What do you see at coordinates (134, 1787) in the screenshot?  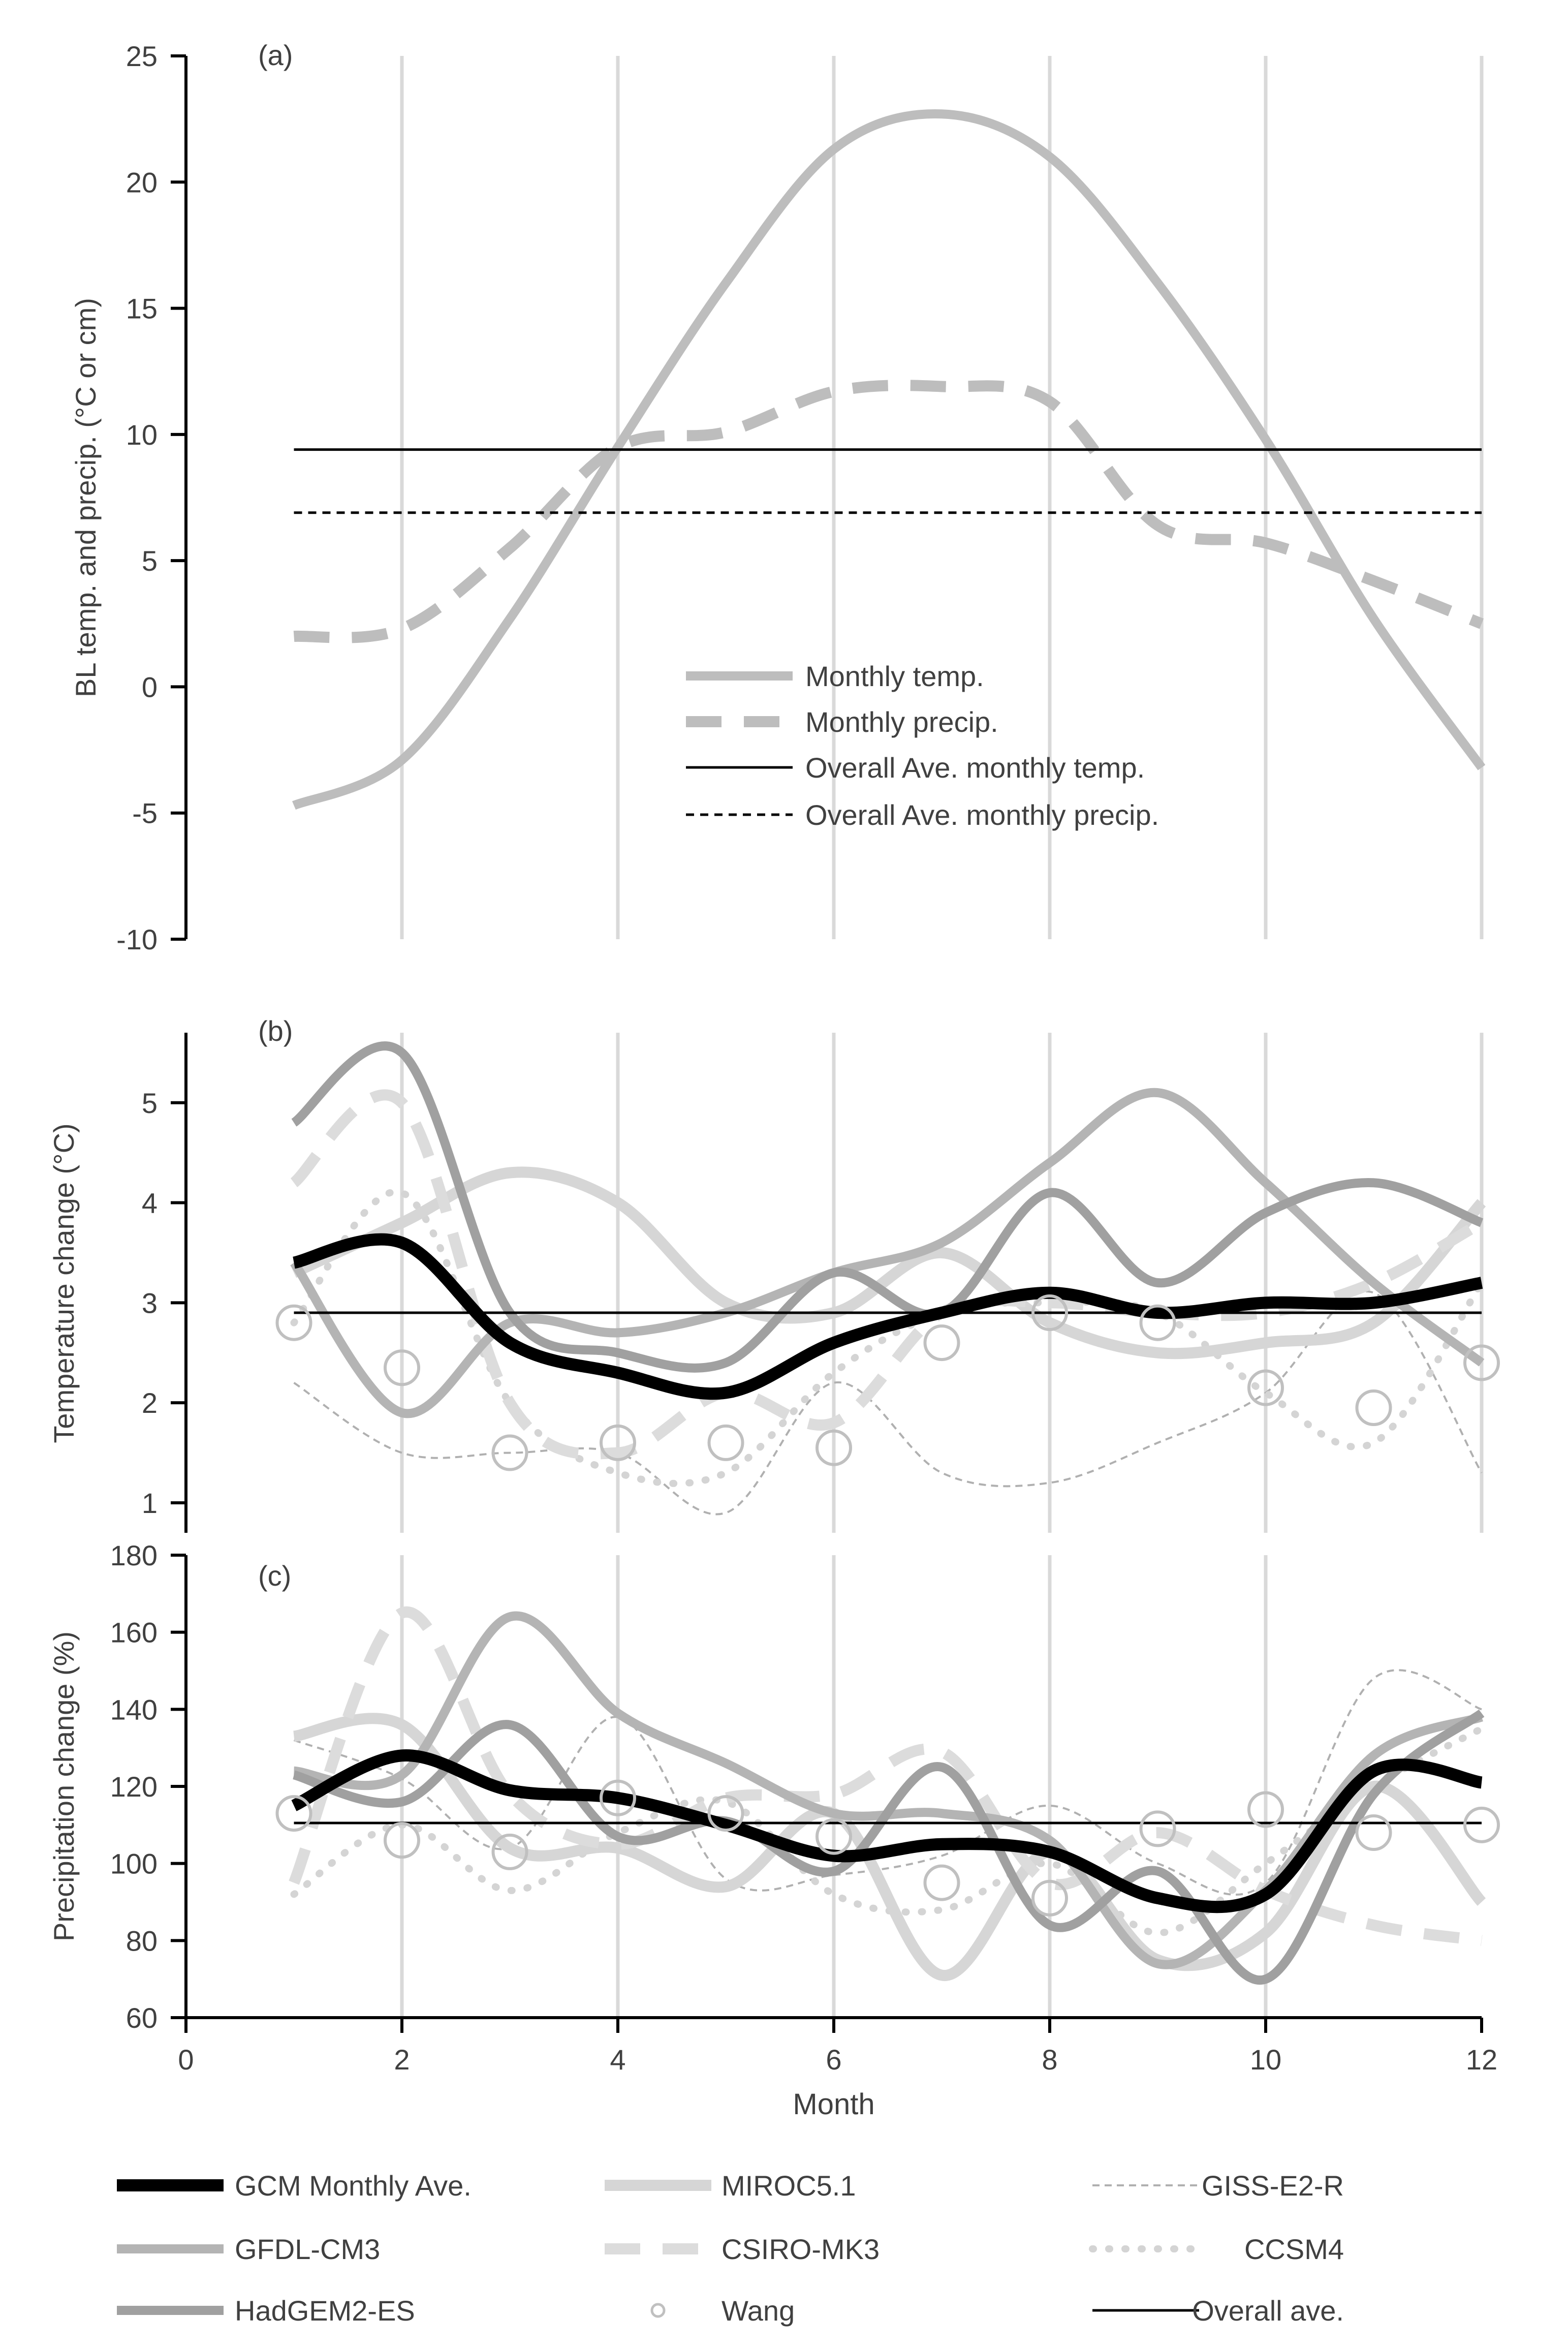 I see `y-tick-label-c: 120` at bounding box center [134, 1787].